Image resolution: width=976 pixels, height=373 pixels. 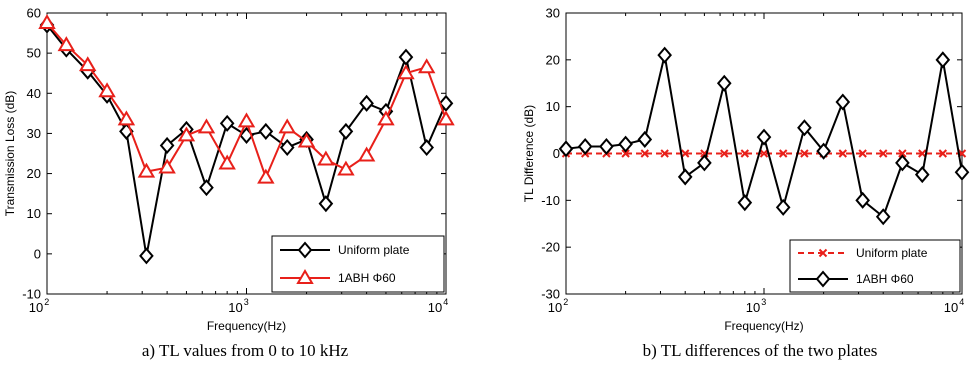 I want to click on y-tick-label: 50, so click(x=34, y=53).